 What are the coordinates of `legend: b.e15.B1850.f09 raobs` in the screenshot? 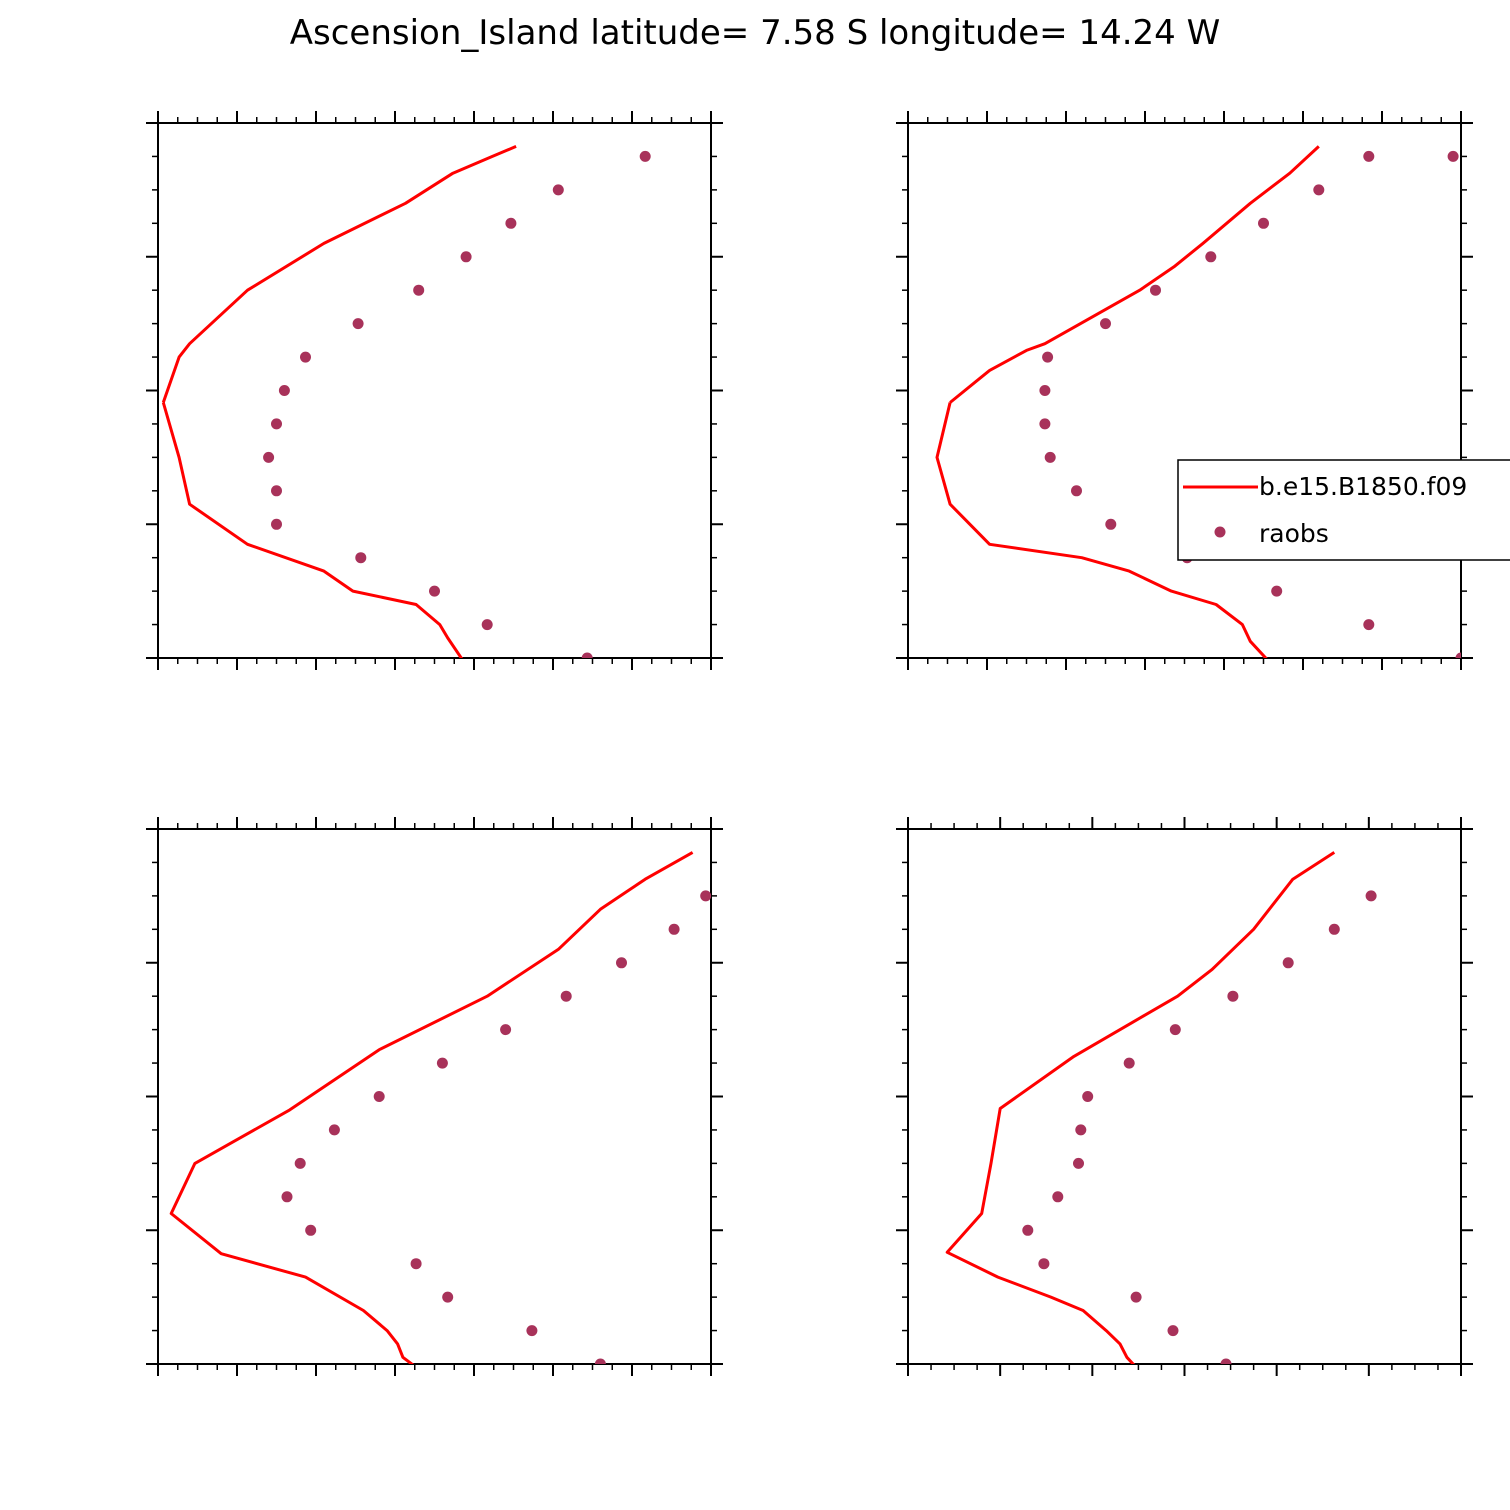 It's located at (1343, 510).